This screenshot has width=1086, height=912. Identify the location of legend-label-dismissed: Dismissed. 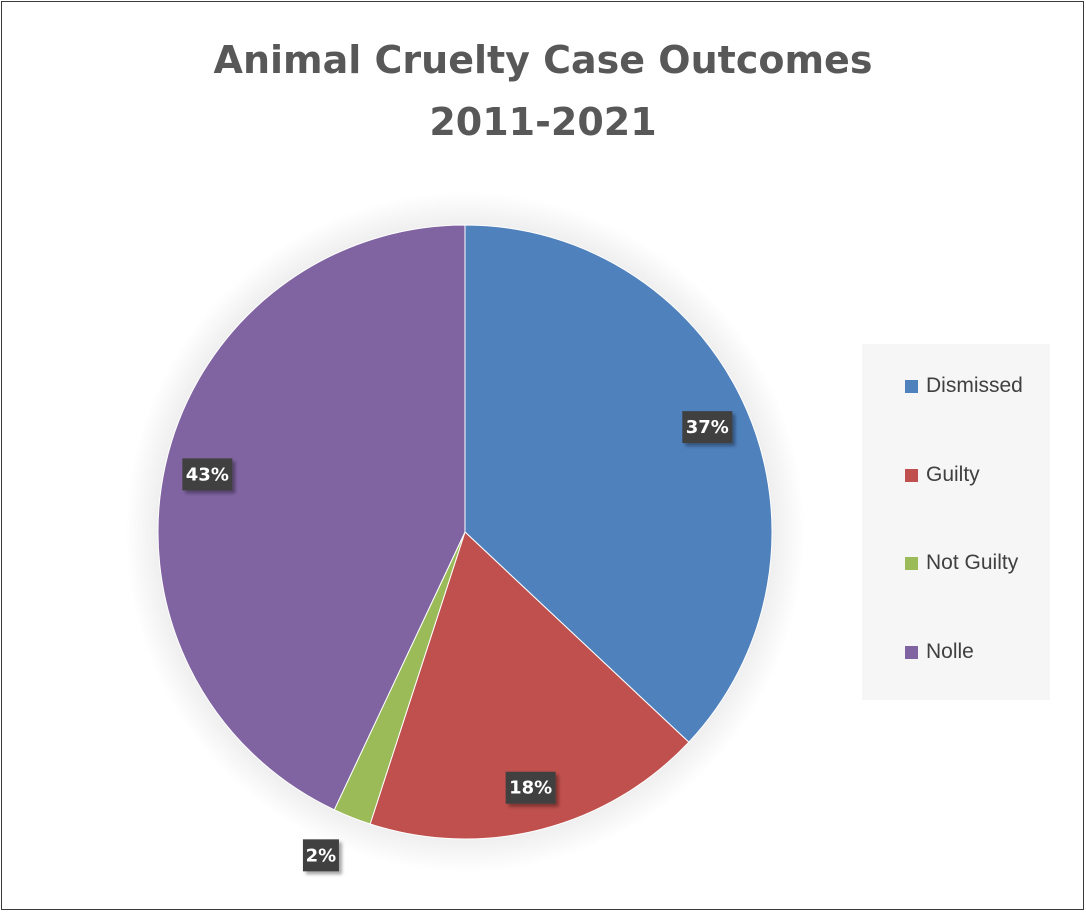
(974, 385).